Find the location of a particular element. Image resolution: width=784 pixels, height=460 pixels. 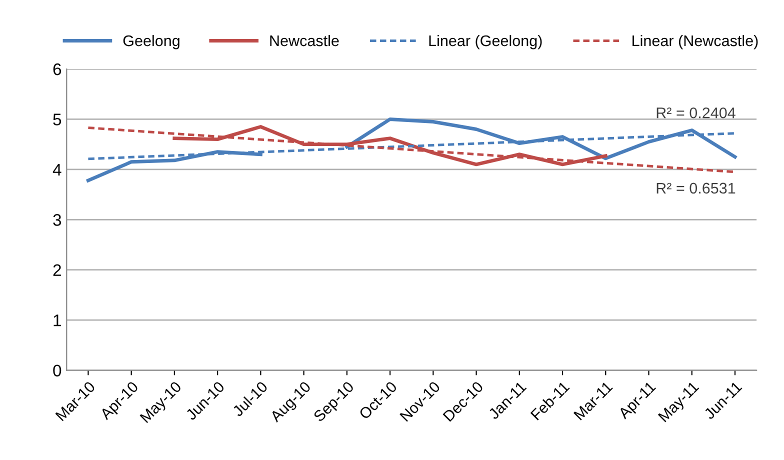

y-tick-label: 6 is located at coordinates (57, 69).